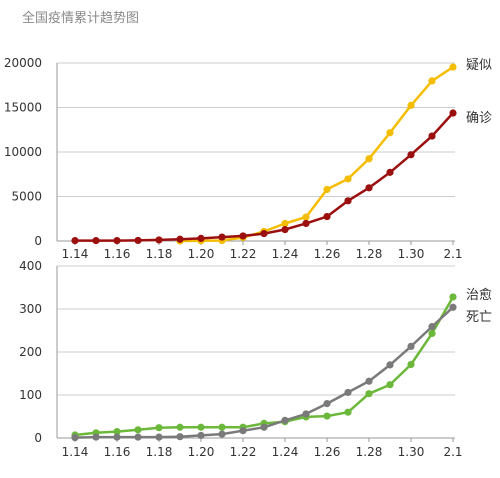 The height and width of the screenshot is (478, 500). What do you see at coordinates (23, 63) in the screenshot?
I see `y-tick-label: 20000` at bounding box center [23, 63].